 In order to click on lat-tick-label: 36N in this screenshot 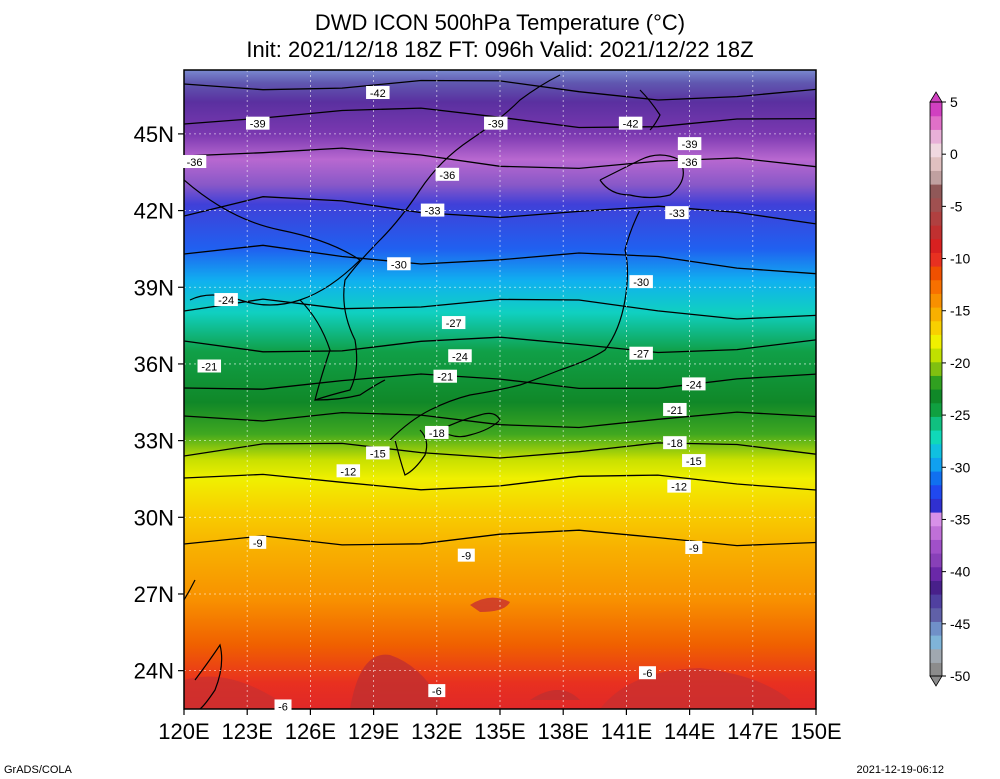, I will do `click(154, 364)`.